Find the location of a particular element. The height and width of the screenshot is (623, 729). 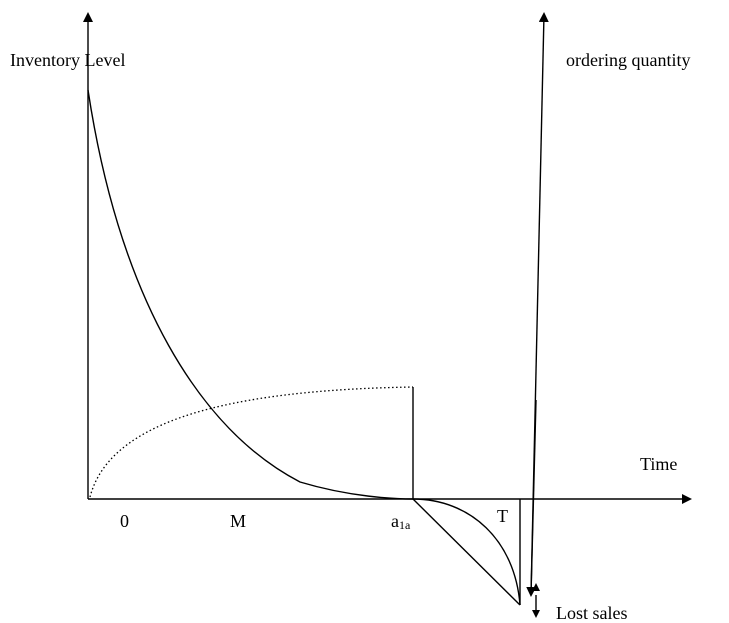

tick-m: M is located at coordinates (238, 521).